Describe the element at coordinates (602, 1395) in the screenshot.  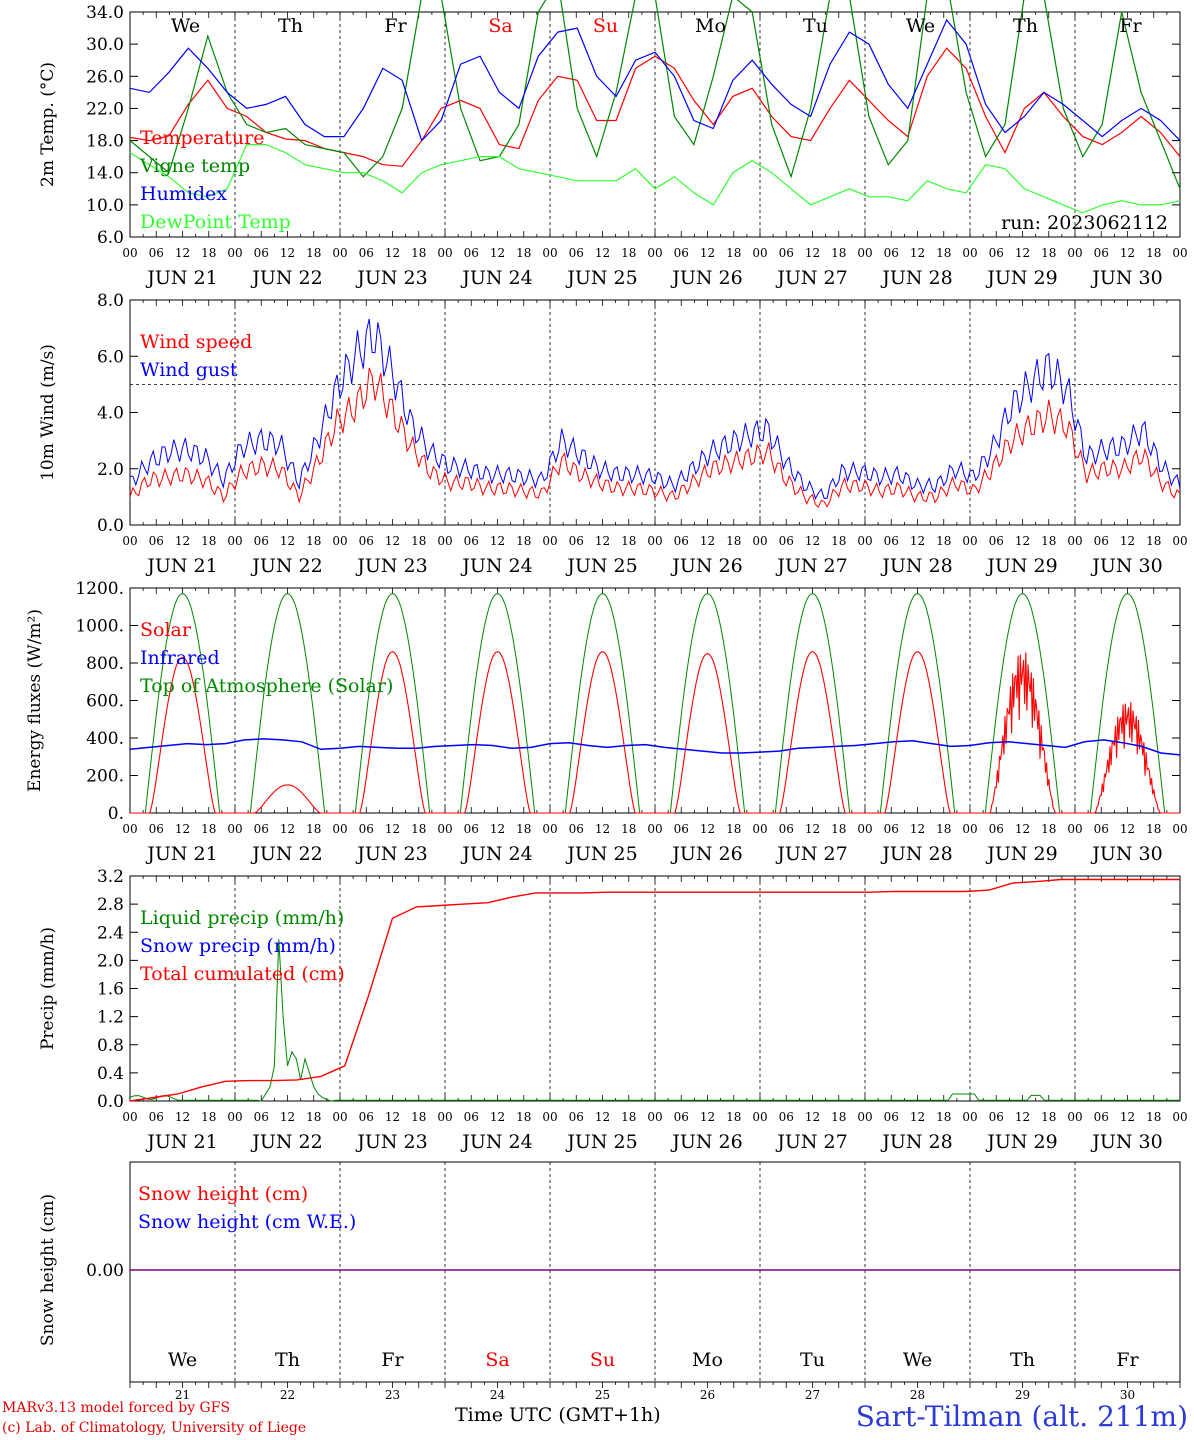
I see `day-number-label: 25` at that location.